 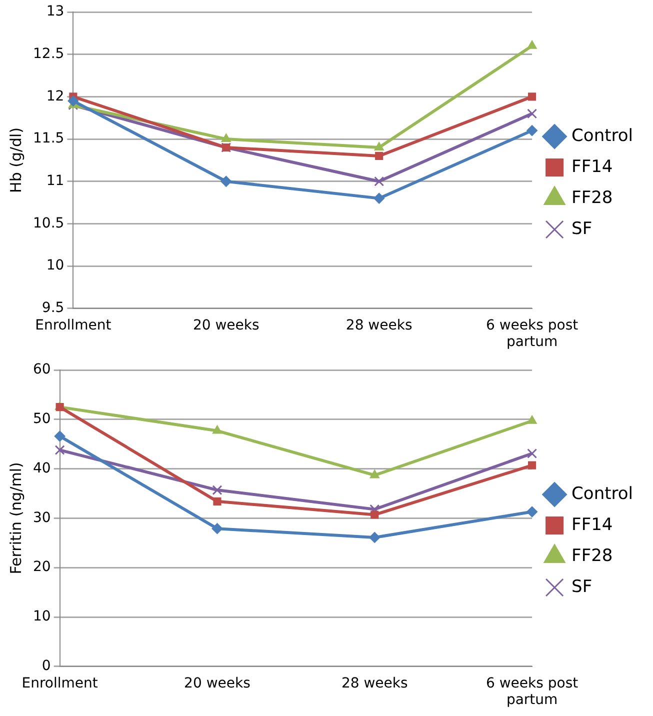 I want to click on y-tick-label: 40, so click(x=41, y=468).